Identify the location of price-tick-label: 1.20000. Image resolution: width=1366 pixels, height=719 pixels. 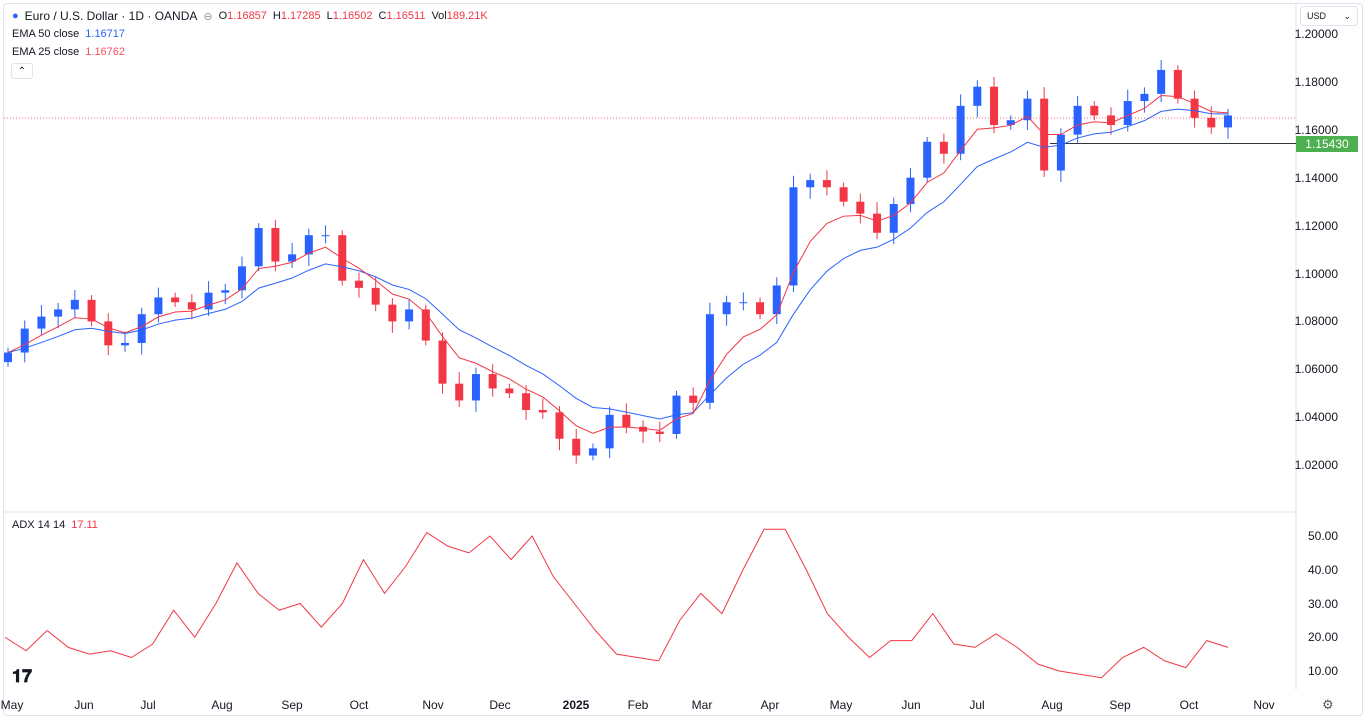
(1316, 34).